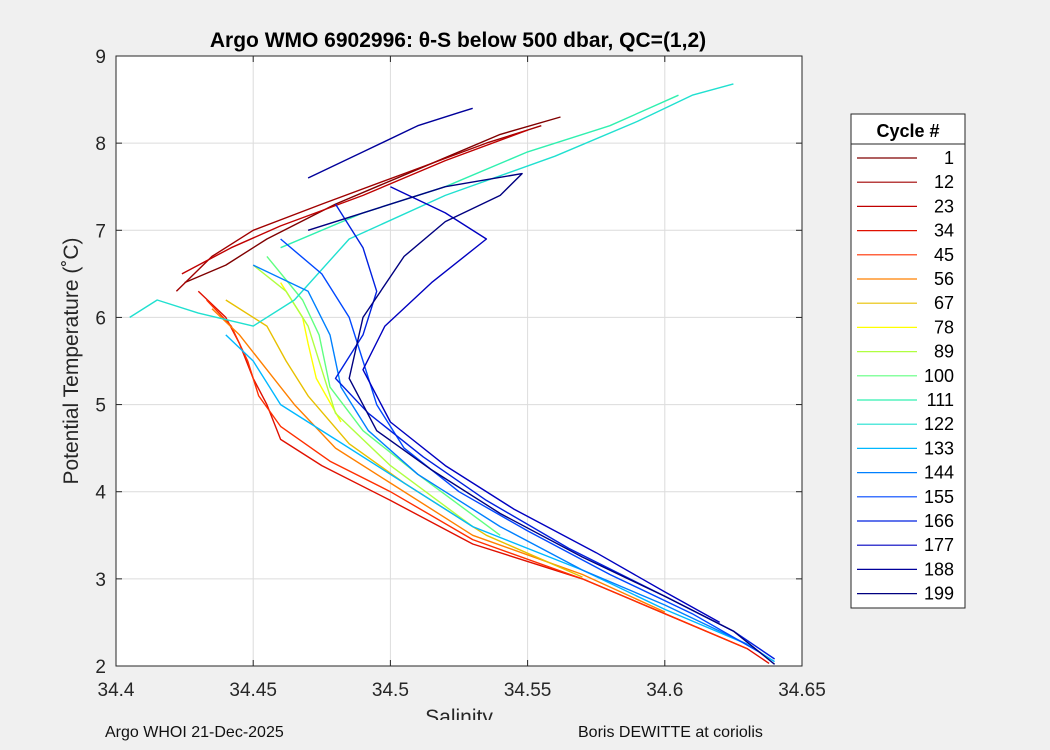  I want to click on y-tick-label: 7, so click(100, 231).